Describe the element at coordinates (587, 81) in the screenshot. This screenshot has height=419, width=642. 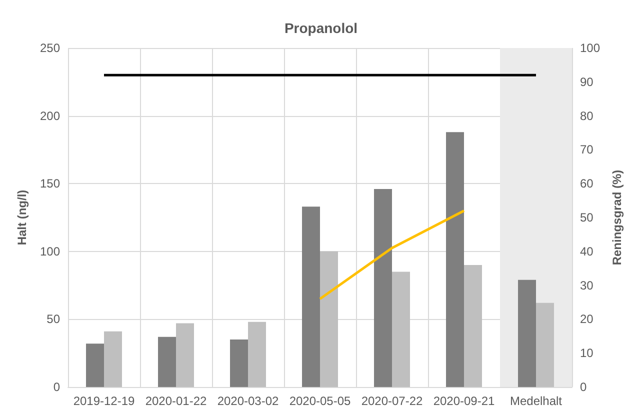
I see `y2-tick-label: 90` at that location.